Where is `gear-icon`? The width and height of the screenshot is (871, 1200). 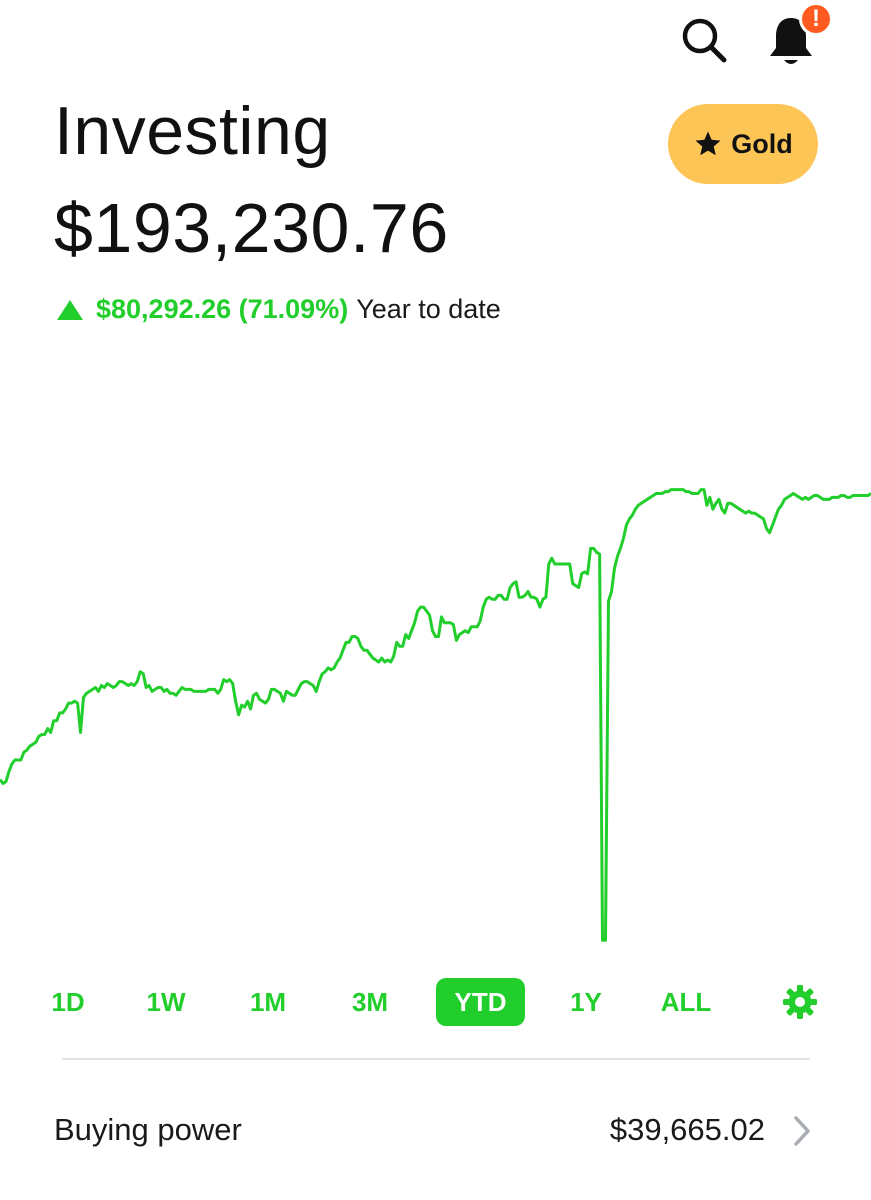
gear-icon is located at coordinates (800, 1002).